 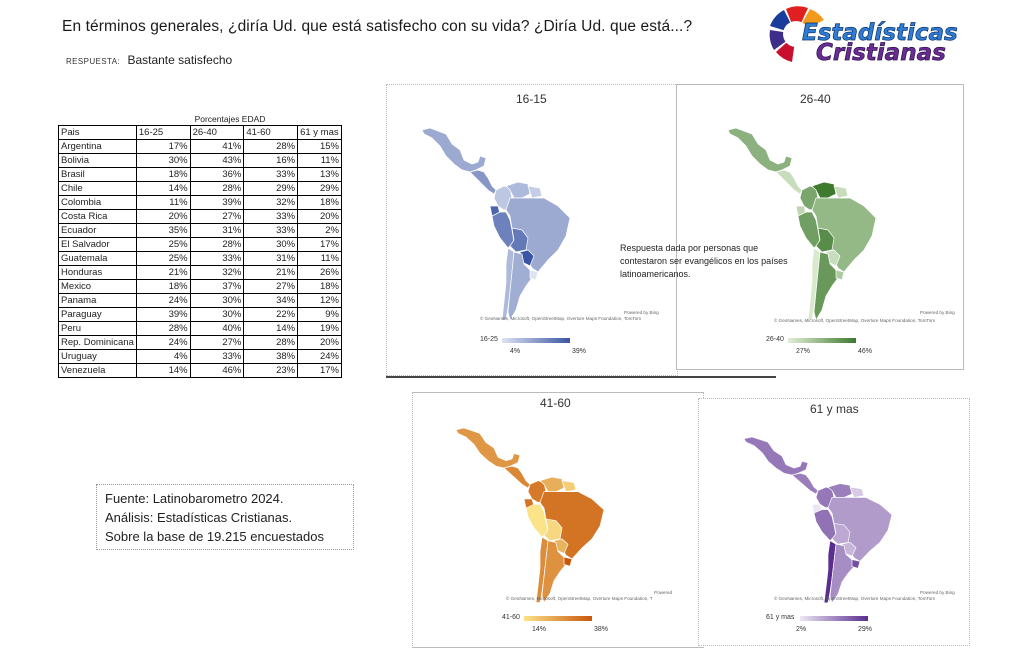 I want to click on map-title: 26-40, so click(x=815, y=99).